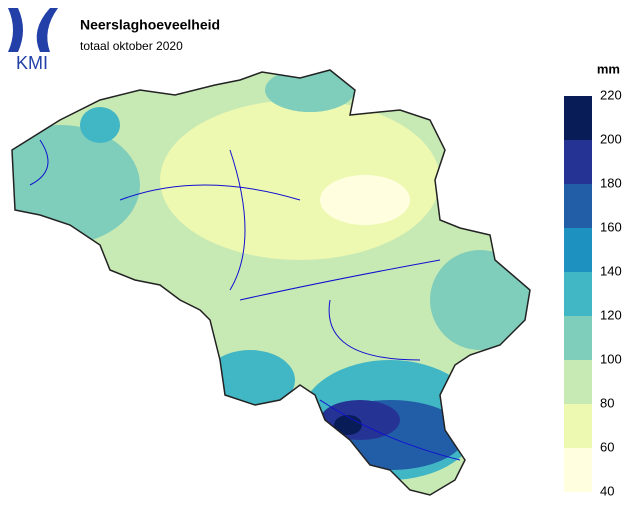 Image resolution: width=640 pixels, height=512 pixels. Describe the element at coordinates (33, 30) in the screenshot. I see `logo-icon` at that location.